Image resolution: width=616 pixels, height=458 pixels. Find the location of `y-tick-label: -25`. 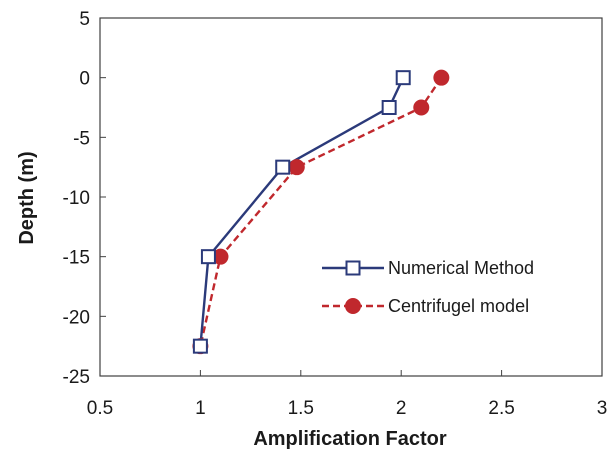

y-tick-label: -25 is located at coordinates (76, 377).